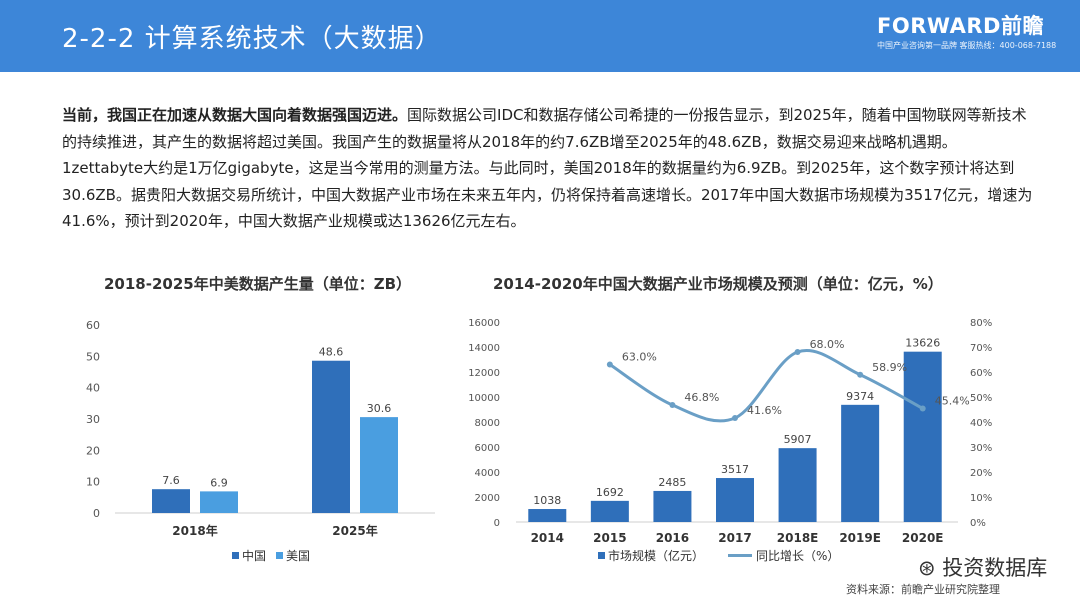 The height and width of the screenshot is (614, 1080). I want to click on chart1-y-tick: 20, so click(93, 450).